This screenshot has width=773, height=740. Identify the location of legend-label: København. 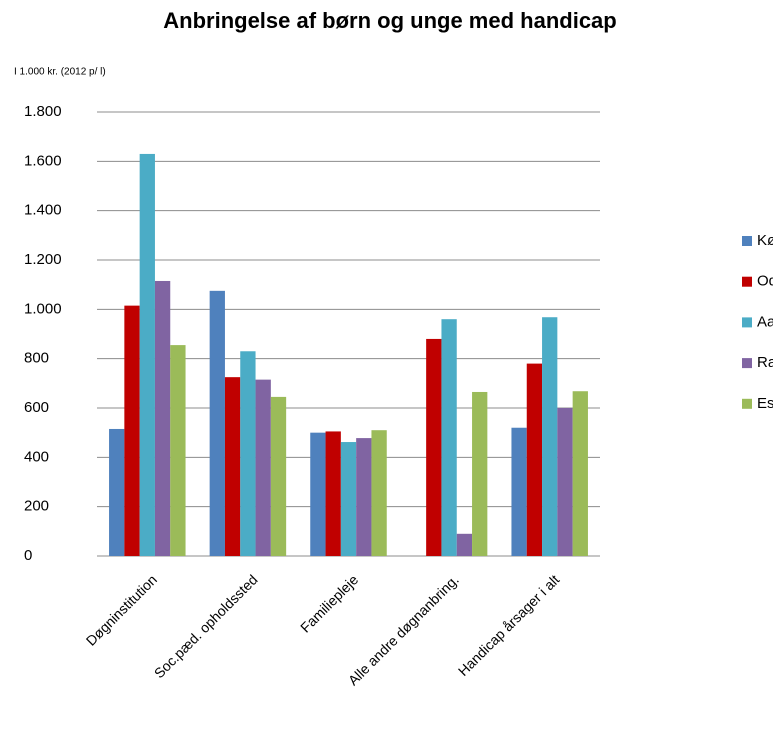
(765, 240).